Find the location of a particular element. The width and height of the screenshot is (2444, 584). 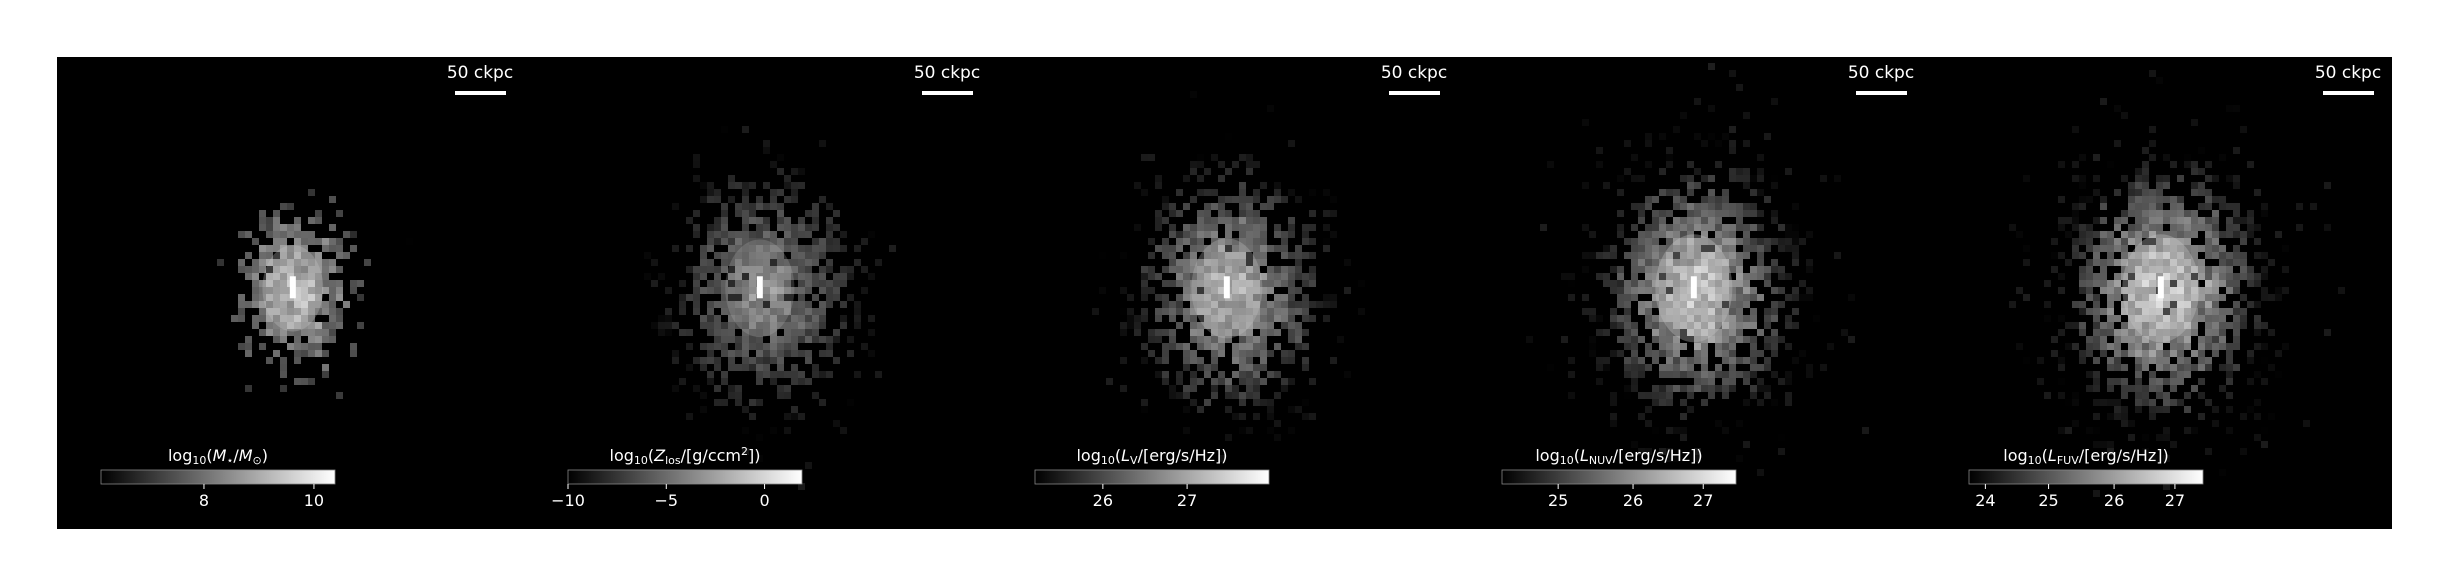

colorbar-tick-label: 26 is located at coordinates (1633, 500).